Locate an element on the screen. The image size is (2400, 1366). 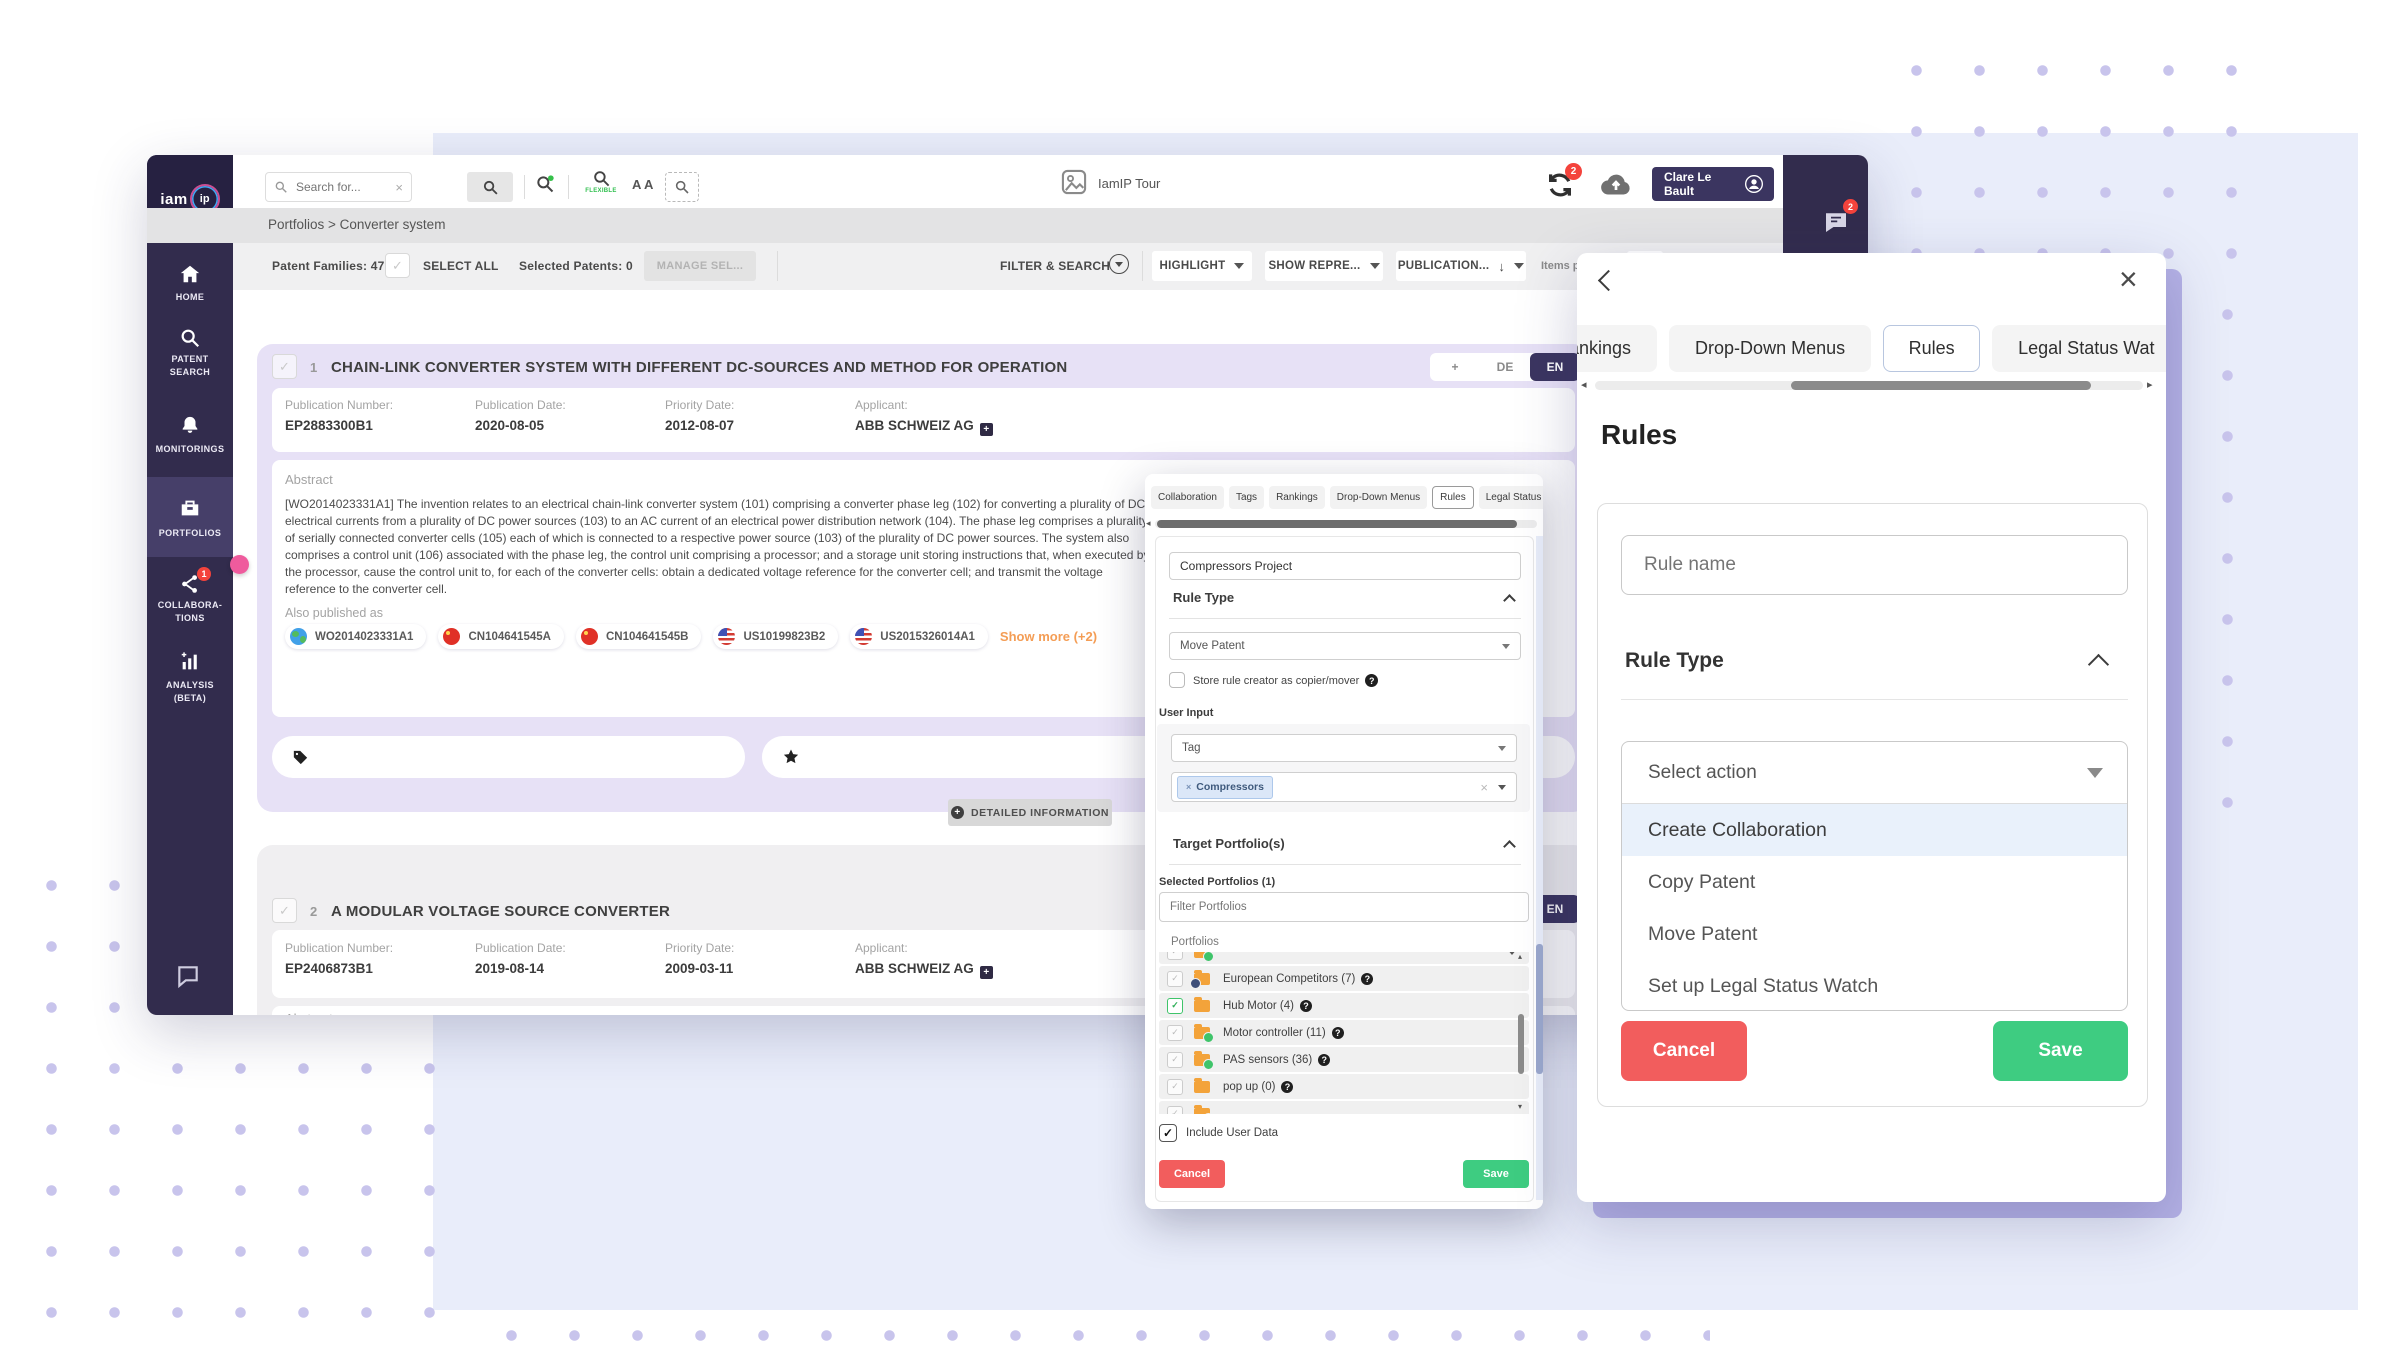
popup-scrollbar-track is located at coordinates (1539, 868).